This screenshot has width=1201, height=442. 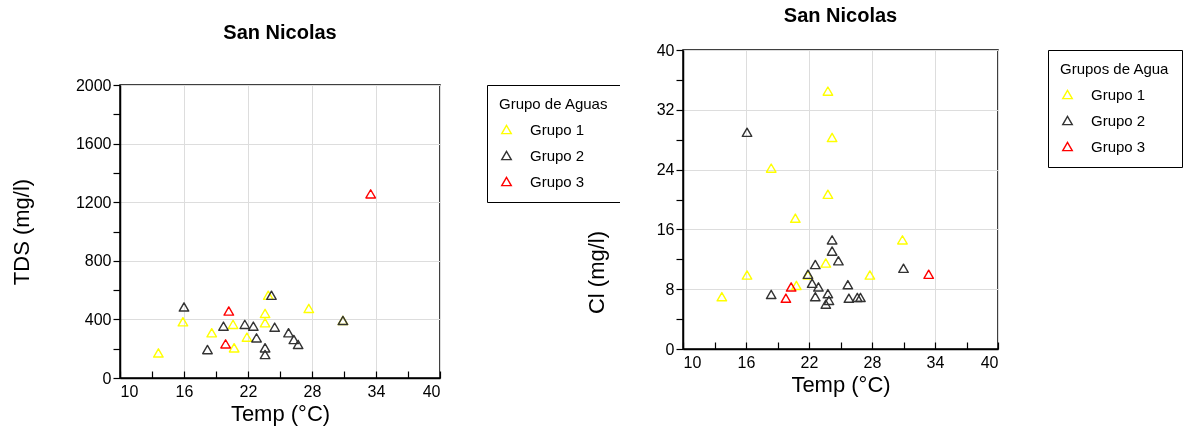 What do you see at coordinates (665, 170) in the screenshot?
I see `y-tick-label: 24` at bounding box center [665, 170].